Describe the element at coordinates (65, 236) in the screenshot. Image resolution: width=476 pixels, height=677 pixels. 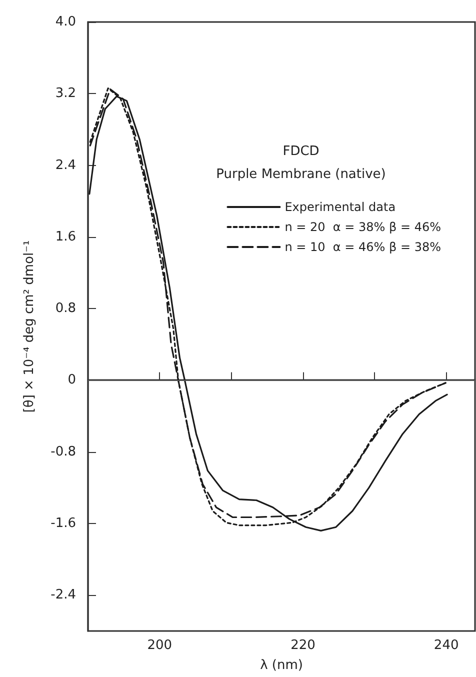
I see `y-tick-label: 1.6` at that location.